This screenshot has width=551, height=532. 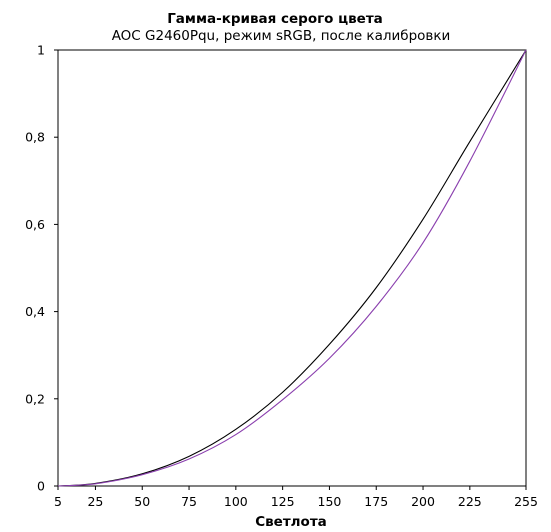 I want to click on x-tick-label: 50, so click(x=142, y=501).